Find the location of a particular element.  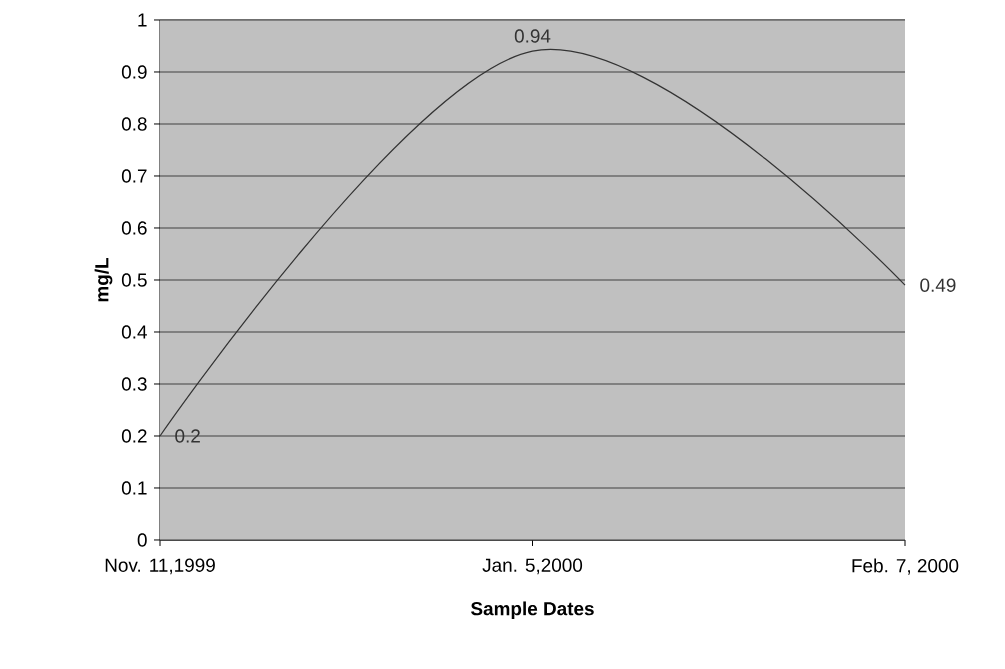

y-tick-label: 0.7 is located at coordinates (134, 176).